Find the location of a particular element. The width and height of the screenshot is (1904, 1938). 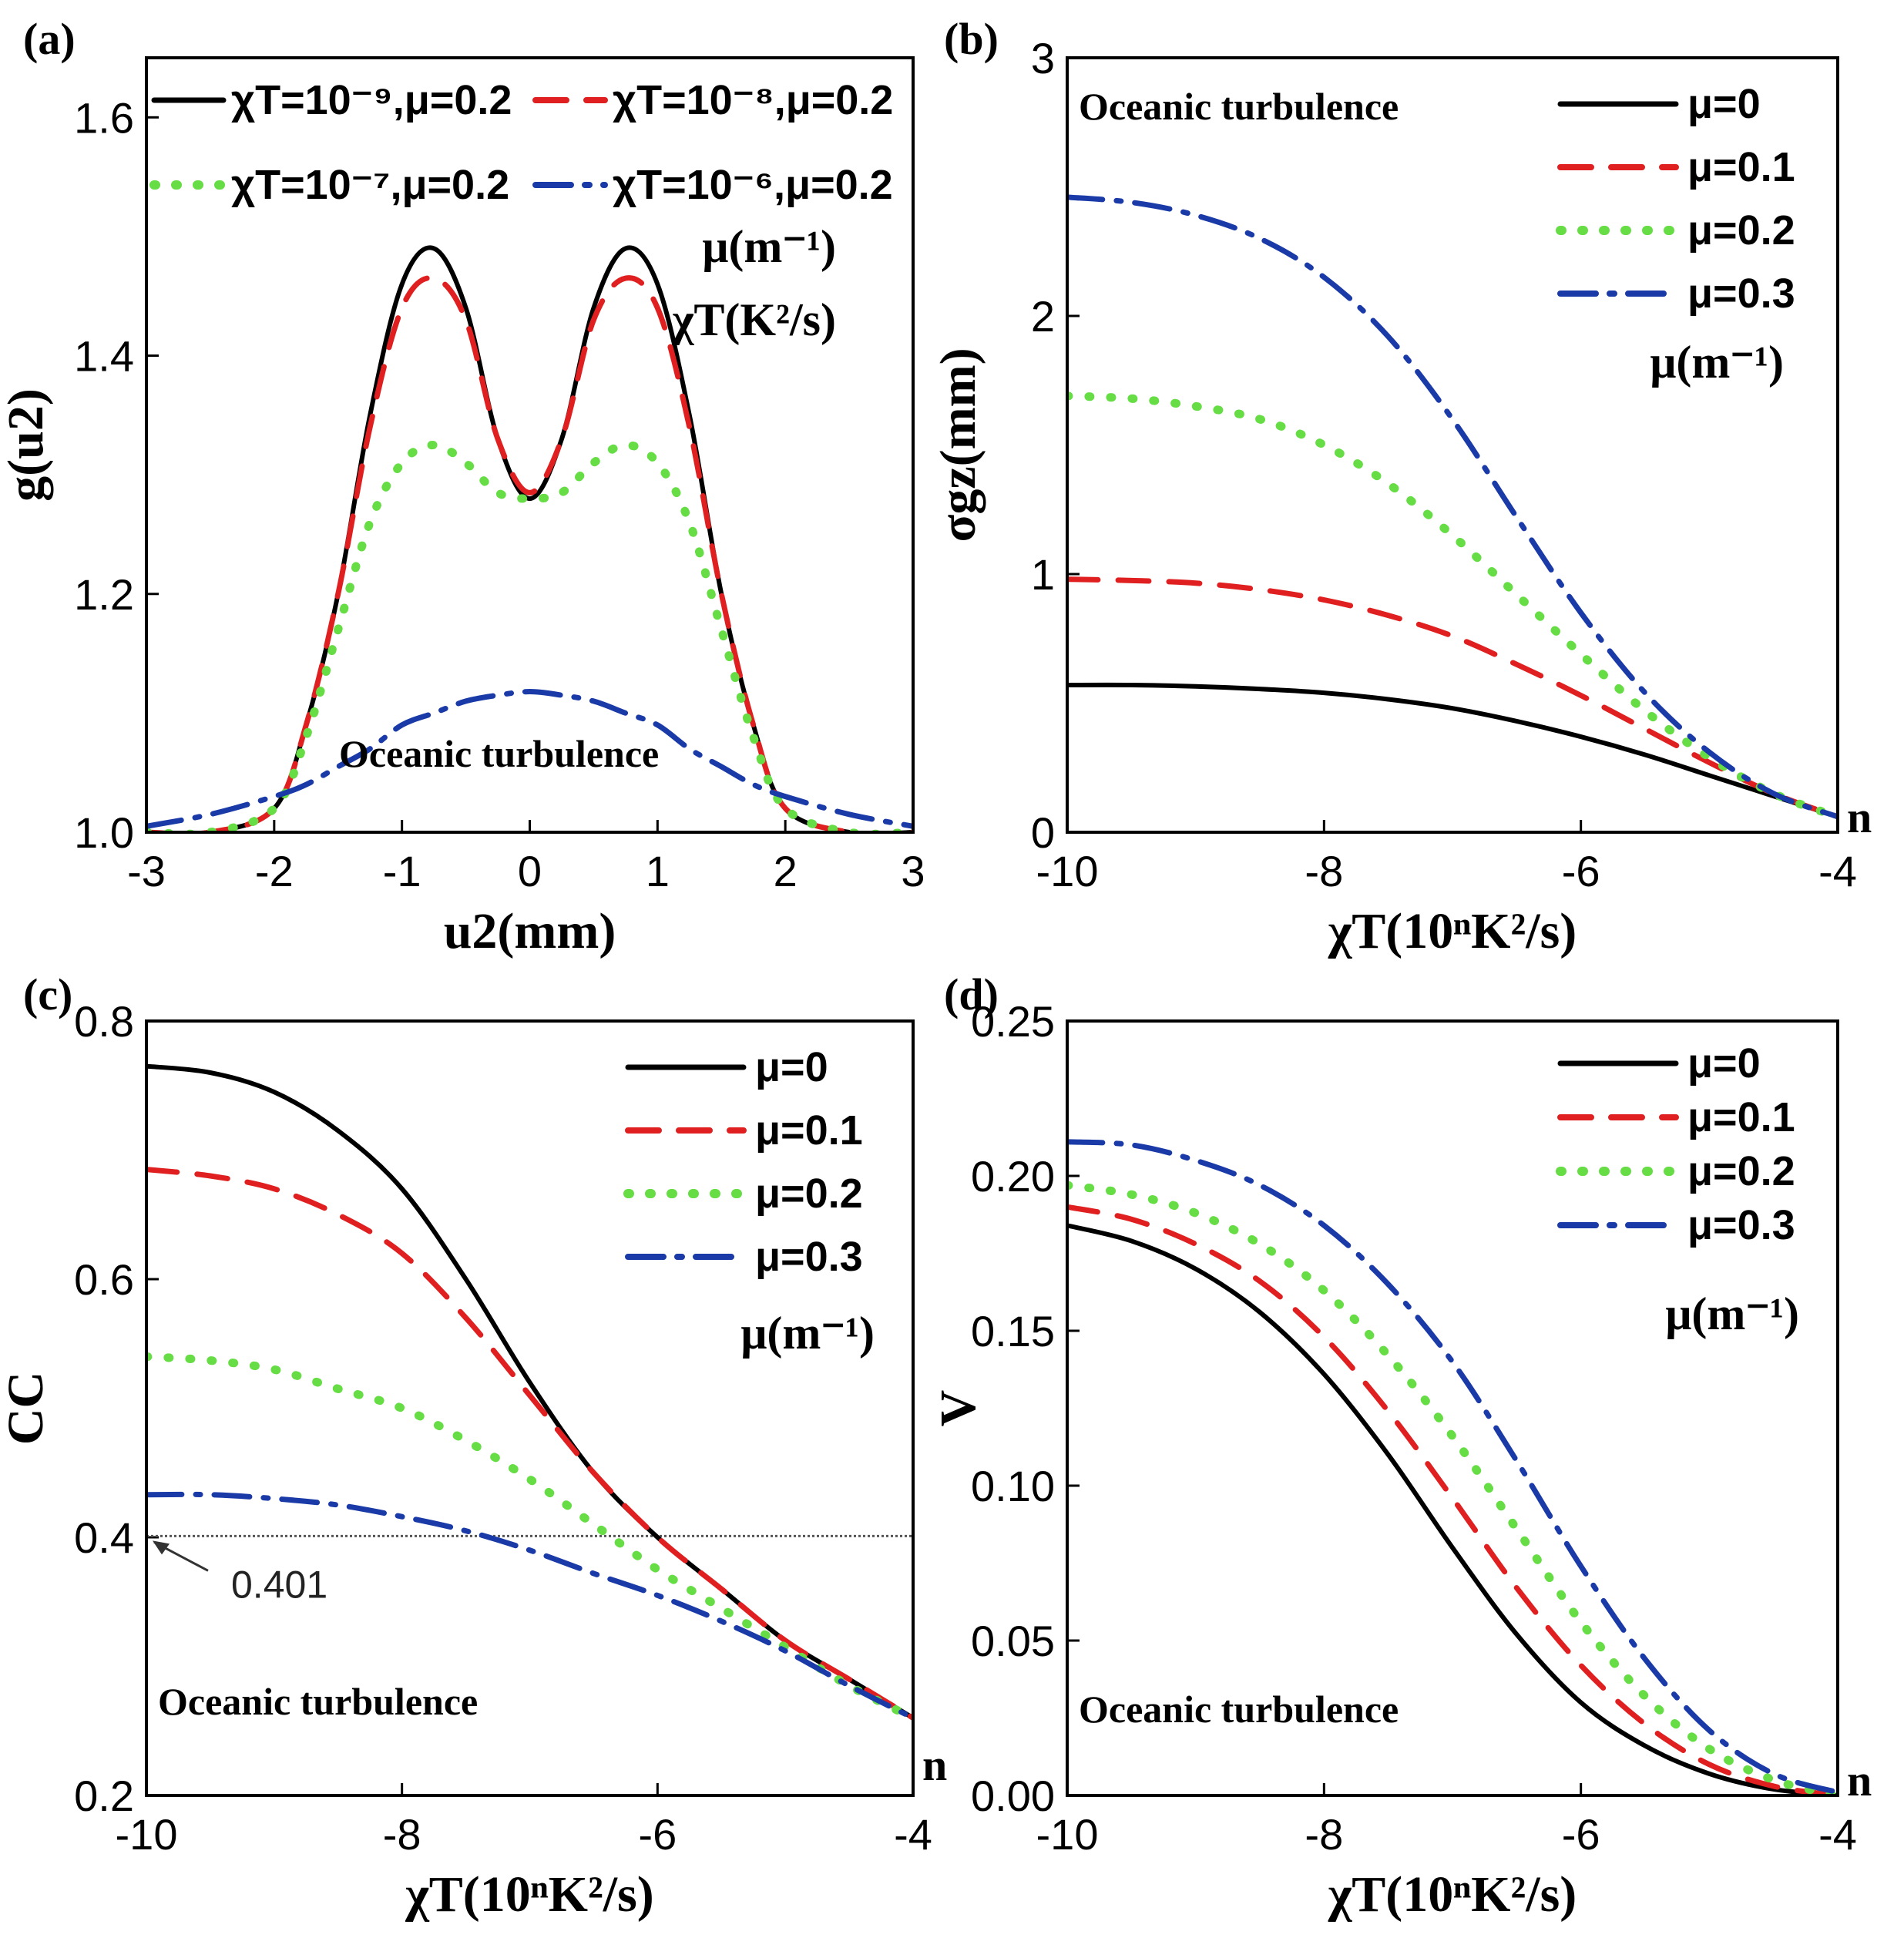

y-tick-label: 0.15 is located at coordinates (1013, 1331).